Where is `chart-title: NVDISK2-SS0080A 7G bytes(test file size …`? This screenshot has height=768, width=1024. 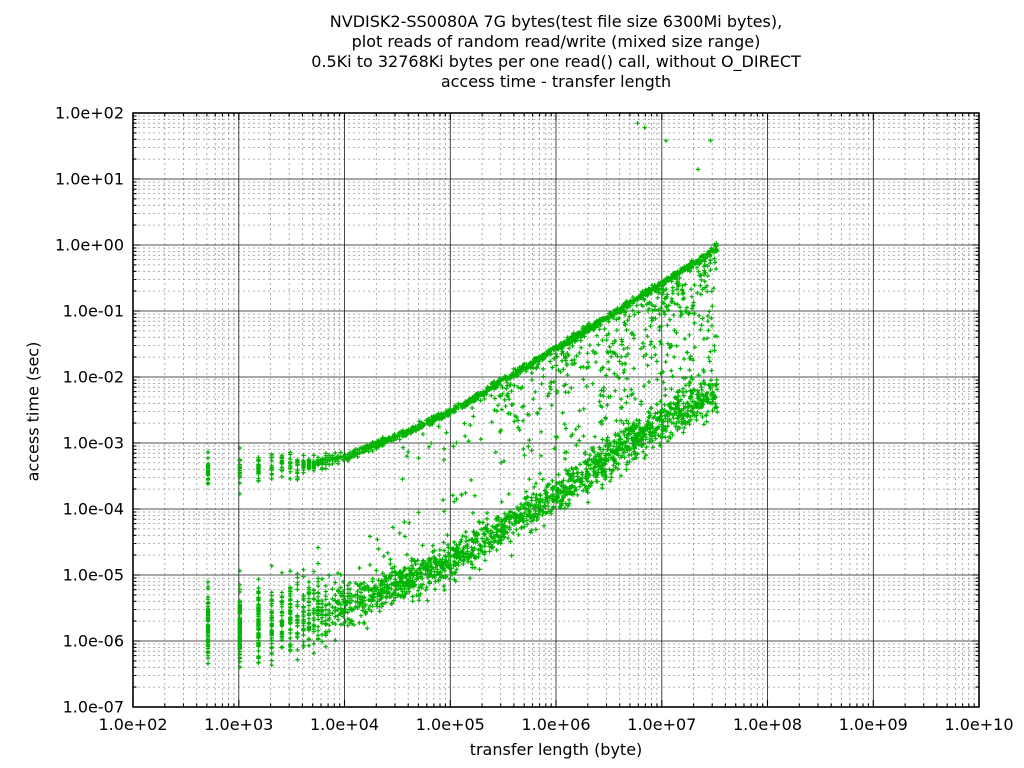
chart-title: NVDISK2-SS0080A 7G bytes(test file size … is located at coordinates (556, 52).